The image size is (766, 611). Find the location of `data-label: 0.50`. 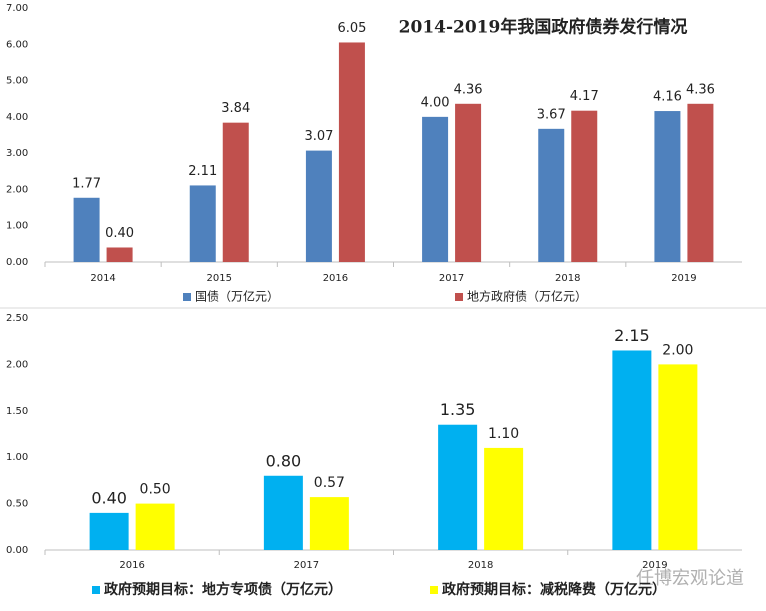

data-label: 0.50 is located at coordinates (155, 490).